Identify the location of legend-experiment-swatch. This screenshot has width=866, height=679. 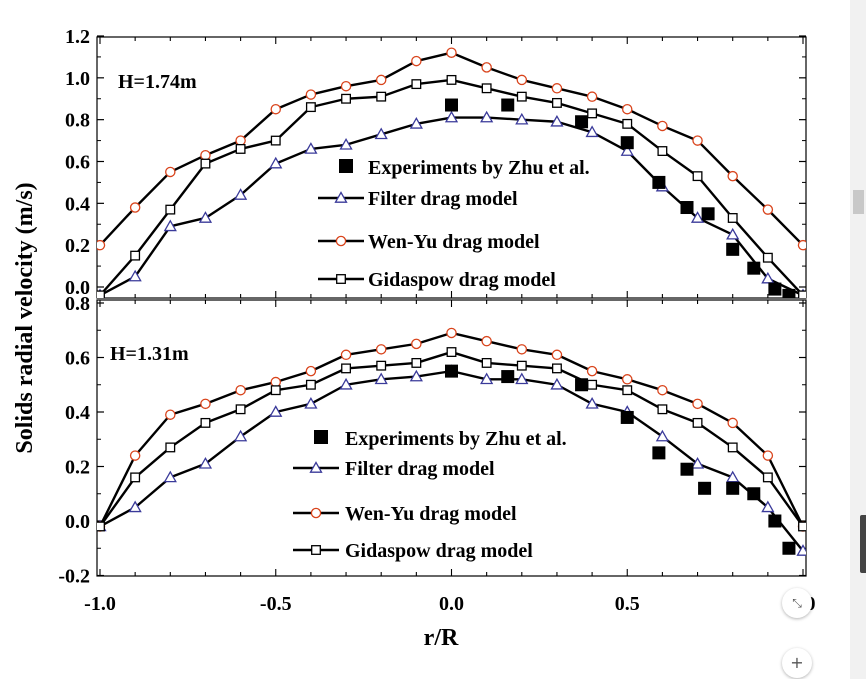
(321, 437).